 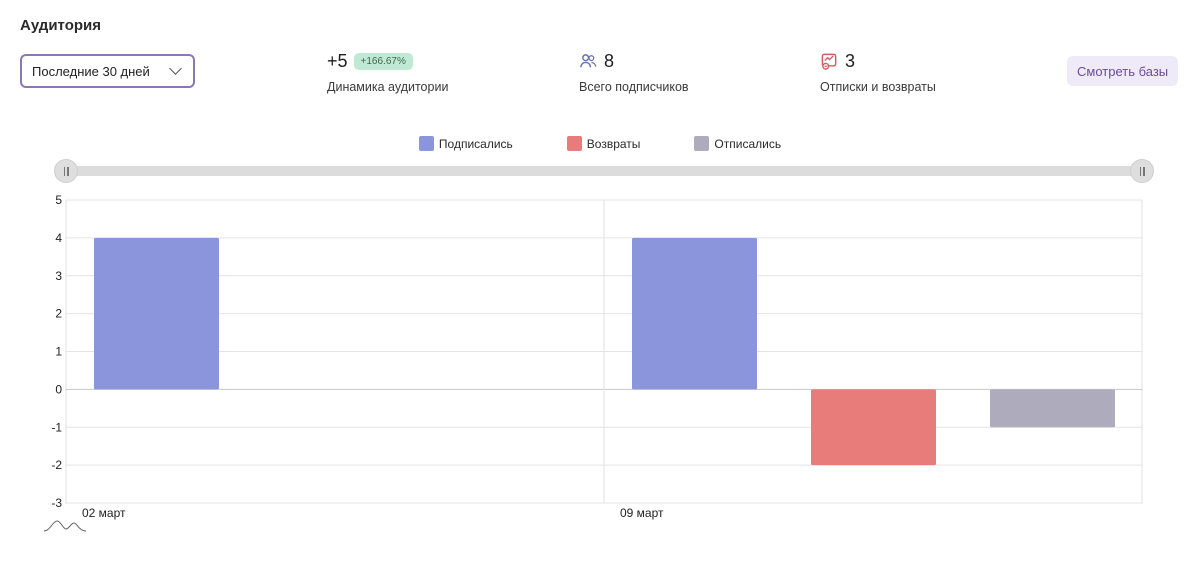 I want to click on y-tick-label: -2, so click(x=56, y=465).